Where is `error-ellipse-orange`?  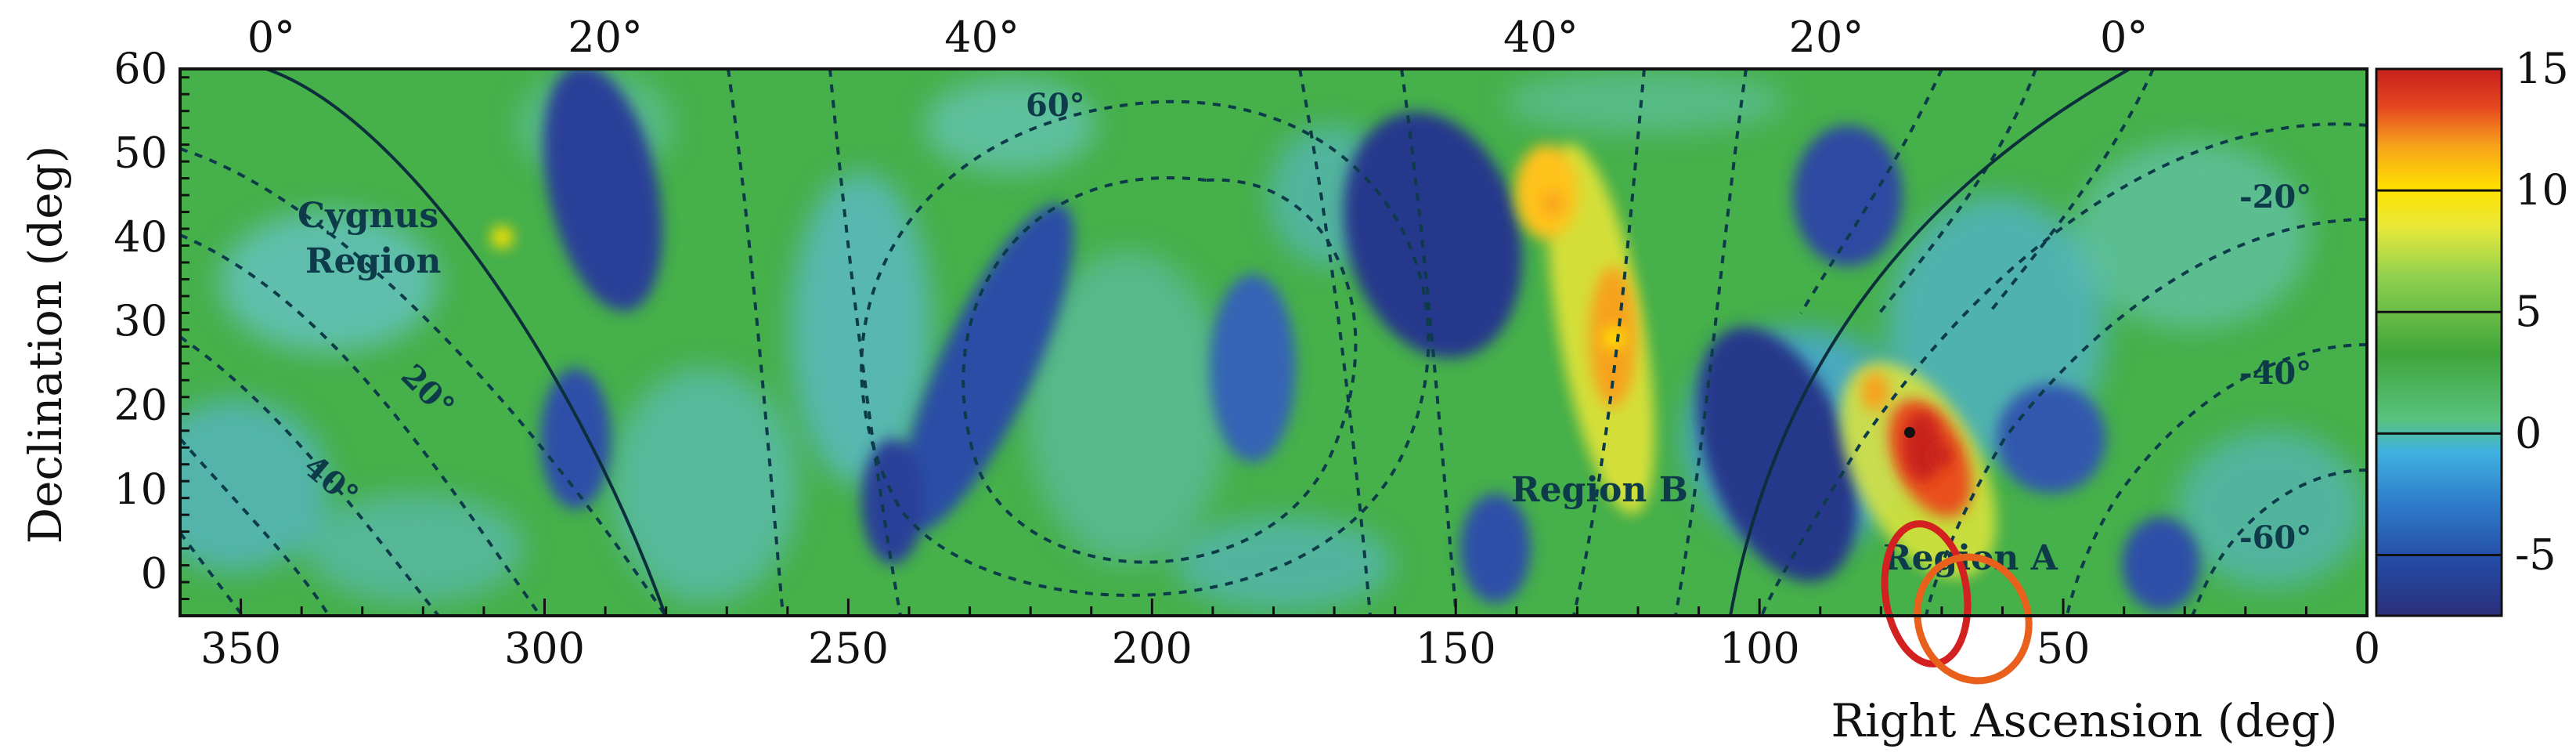 error-ellipse-orange is located at coordinates (1974, 619).